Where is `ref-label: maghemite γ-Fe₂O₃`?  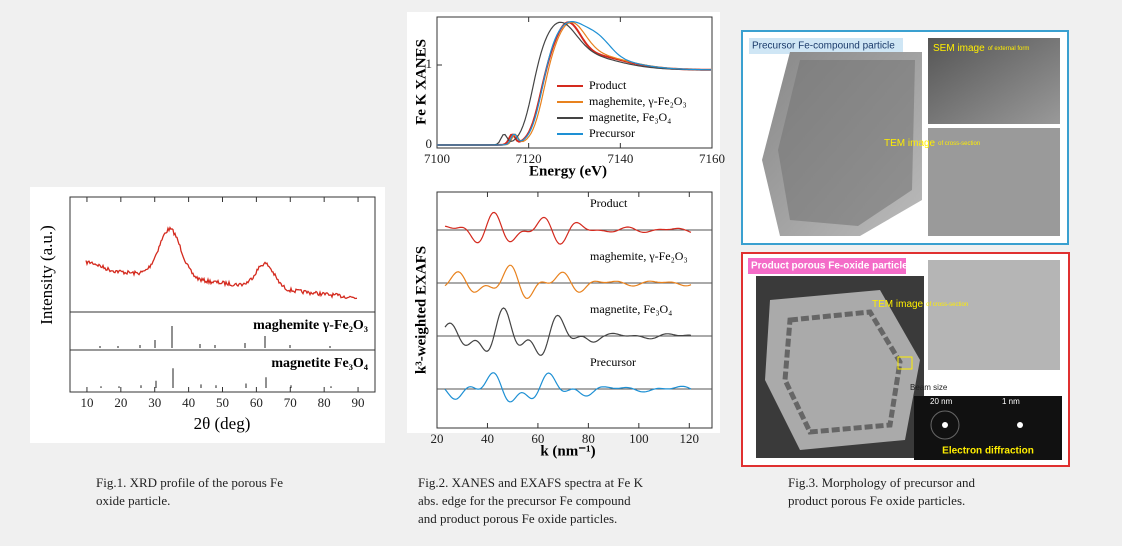
ref-label: maghemite γ-Fe₂O₃ is located at coordinates (310, 325).